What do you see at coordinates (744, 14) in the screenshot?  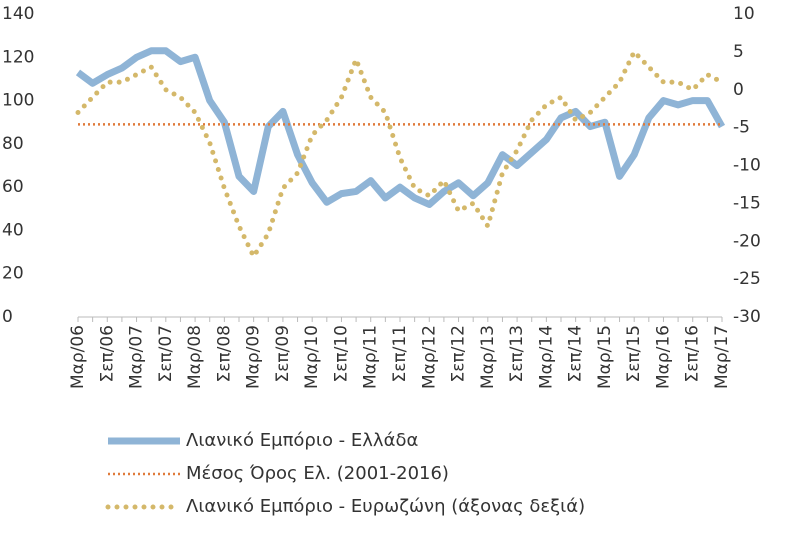 I see `y2-tick-label: 10` at bounding box center [744, 14].